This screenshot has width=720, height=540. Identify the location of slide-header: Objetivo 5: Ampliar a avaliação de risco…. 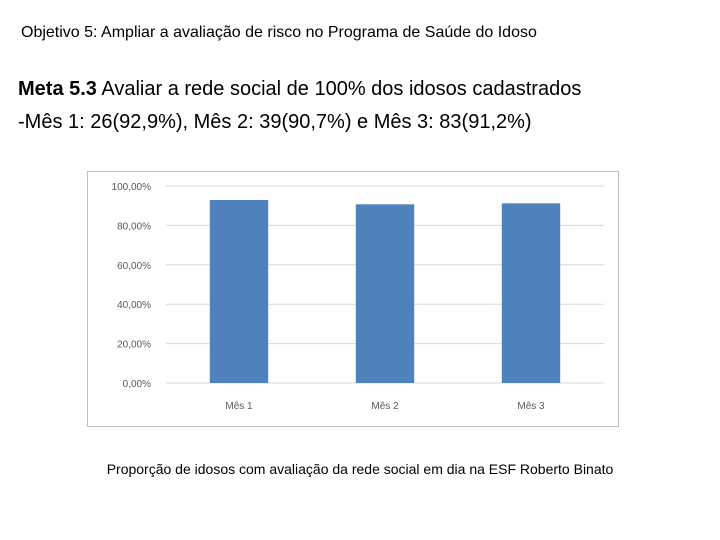
(279, 32).